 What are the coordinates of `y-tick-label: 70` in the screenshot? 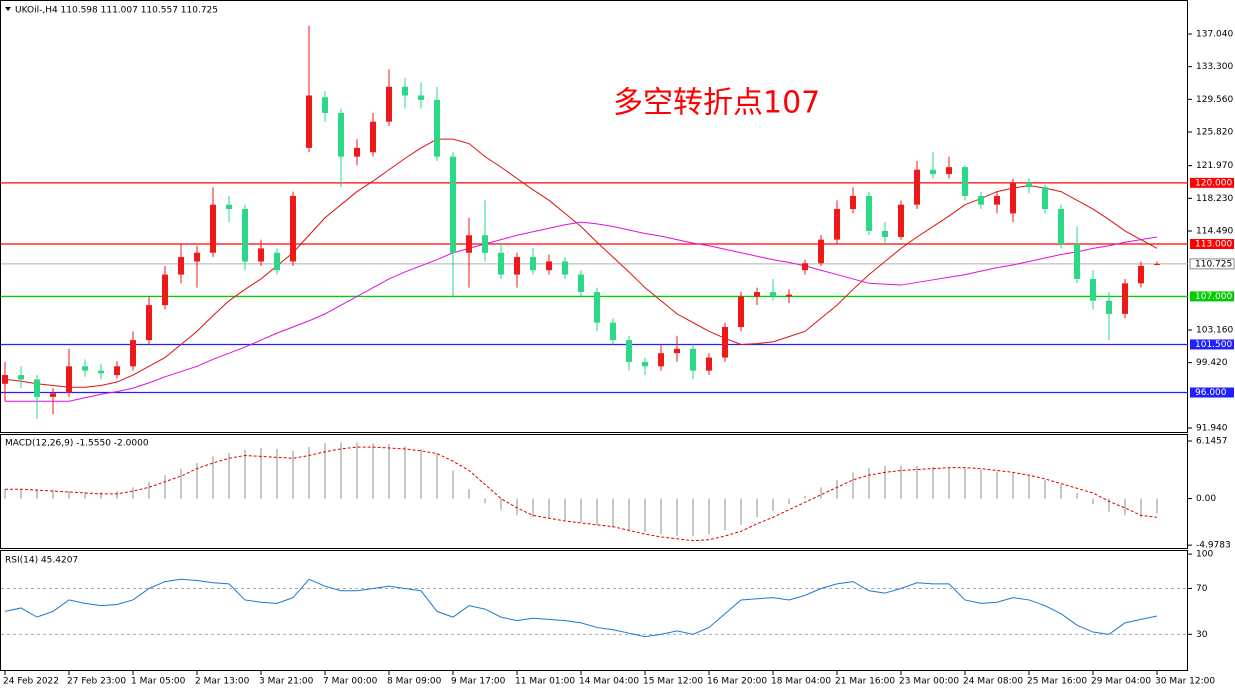 It's located at (1202, 589).